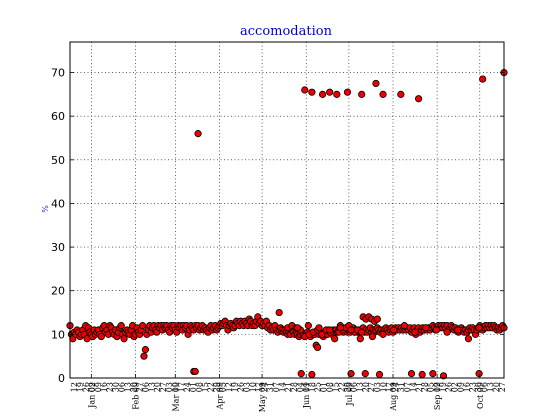 This screenshot has width=560, height=420. What do you see at coordinates (58, 160) in the screenshot?
I see `y-tick-label: 50` at bounding box center [58, 160].